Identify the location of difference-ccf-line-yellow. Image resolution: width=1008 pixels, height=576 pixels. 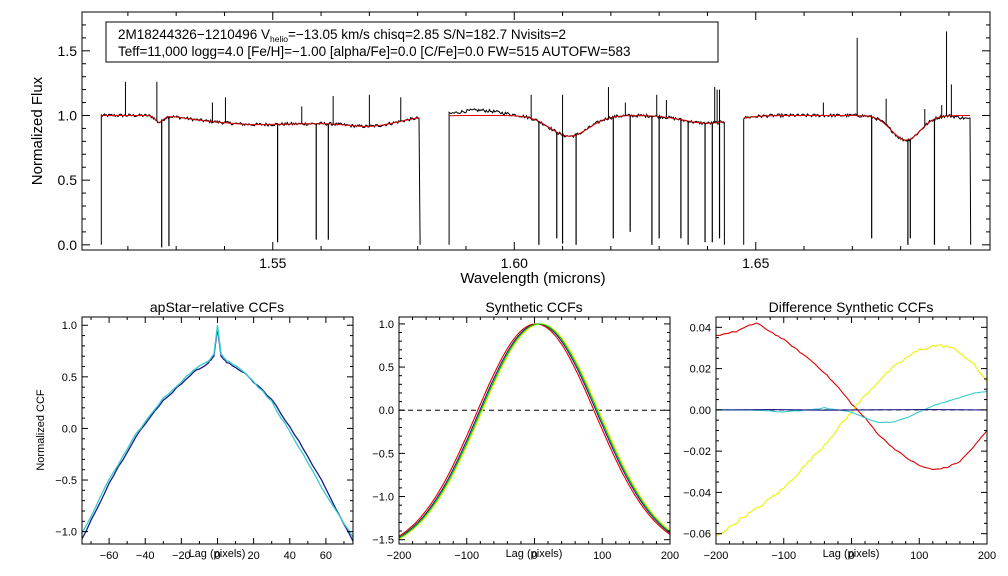
(851, 440).